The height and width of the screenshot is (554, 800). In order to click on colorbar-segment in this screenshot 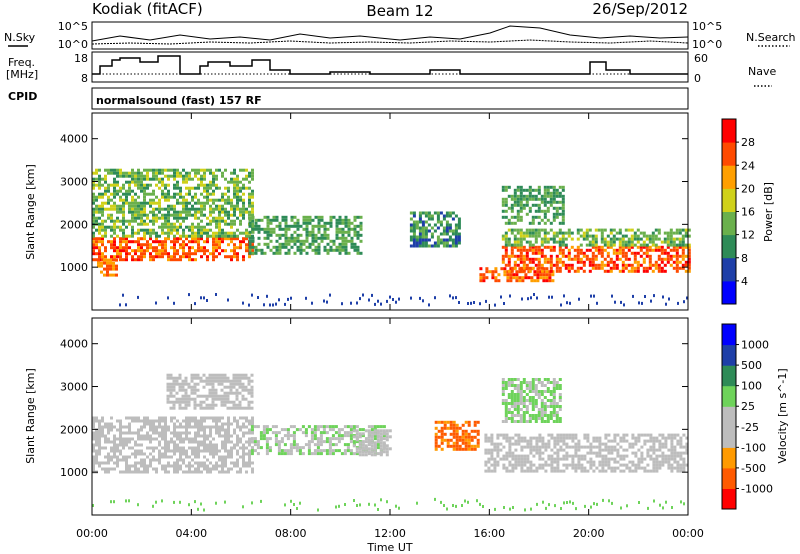, I will do `click(729, 396)`.